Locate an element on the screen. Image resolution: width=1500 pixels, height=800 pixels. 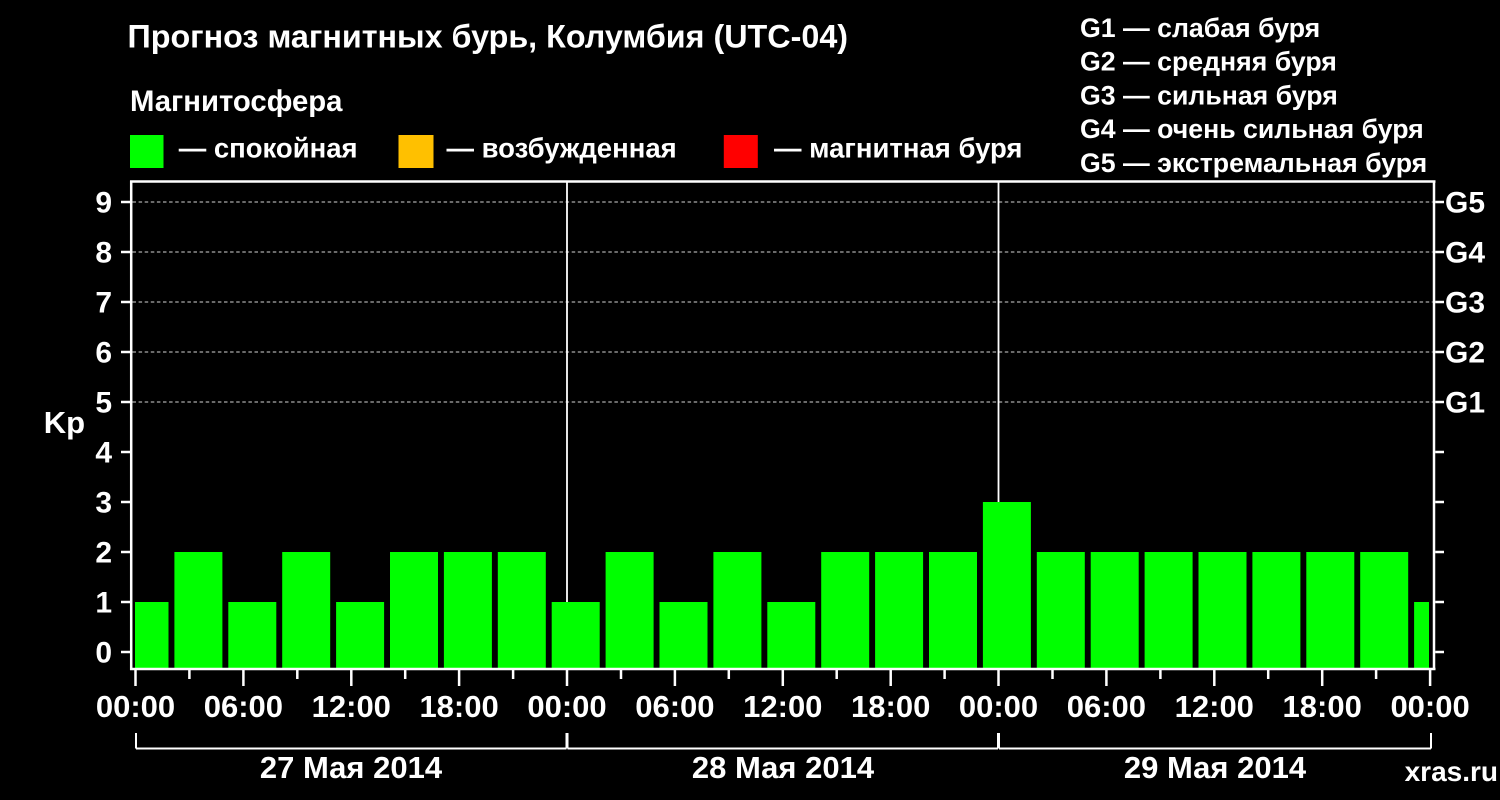
svg-text: 0 is located at coordinates (103, 653).